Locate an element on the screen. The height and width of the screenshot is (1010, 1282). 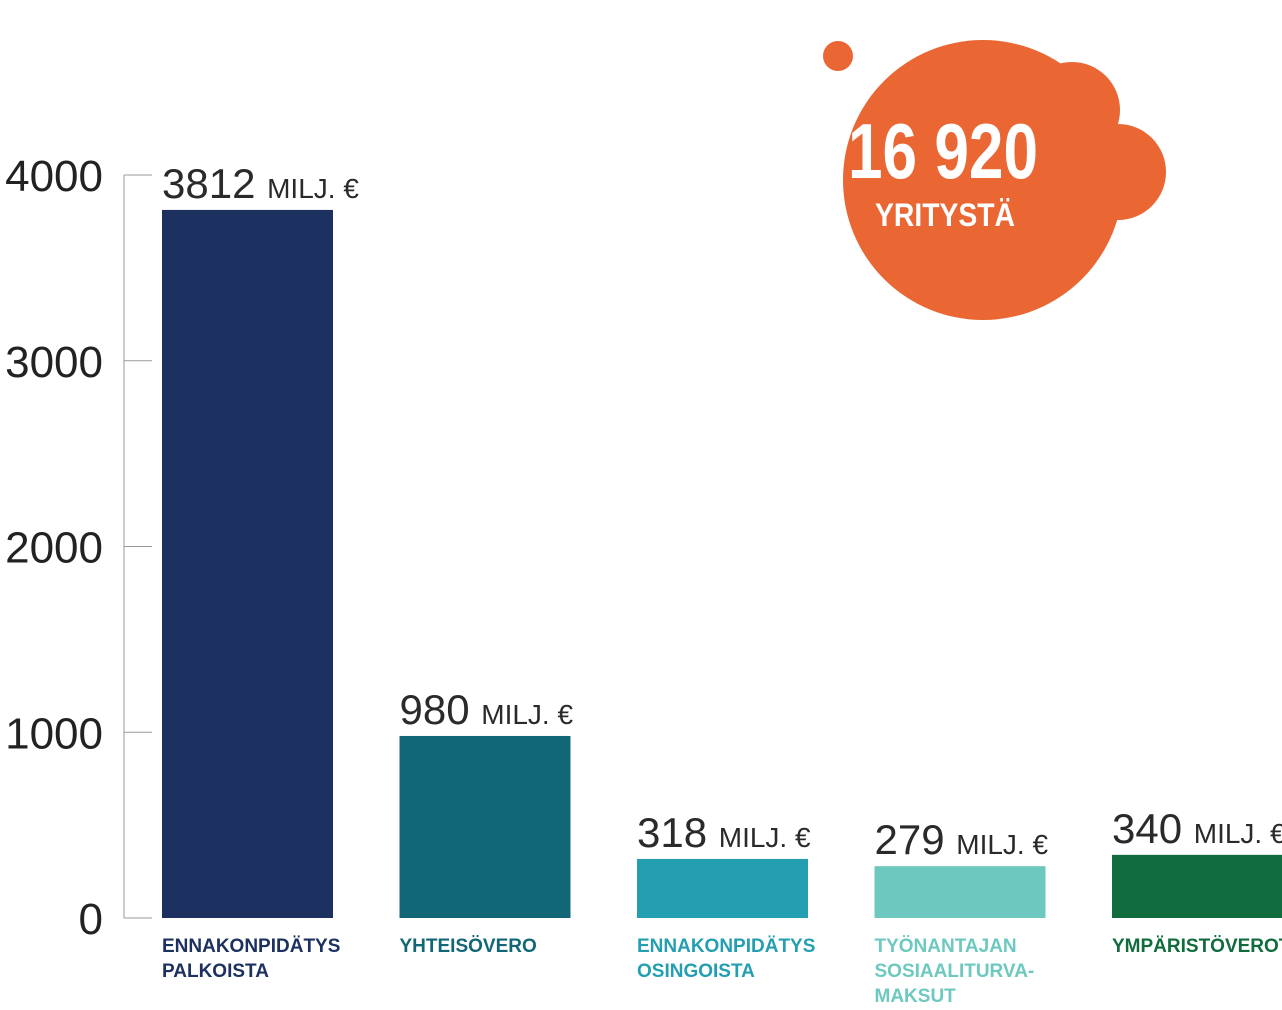
value-label: 279 MILJ. € is located at coordinates (962, 839).